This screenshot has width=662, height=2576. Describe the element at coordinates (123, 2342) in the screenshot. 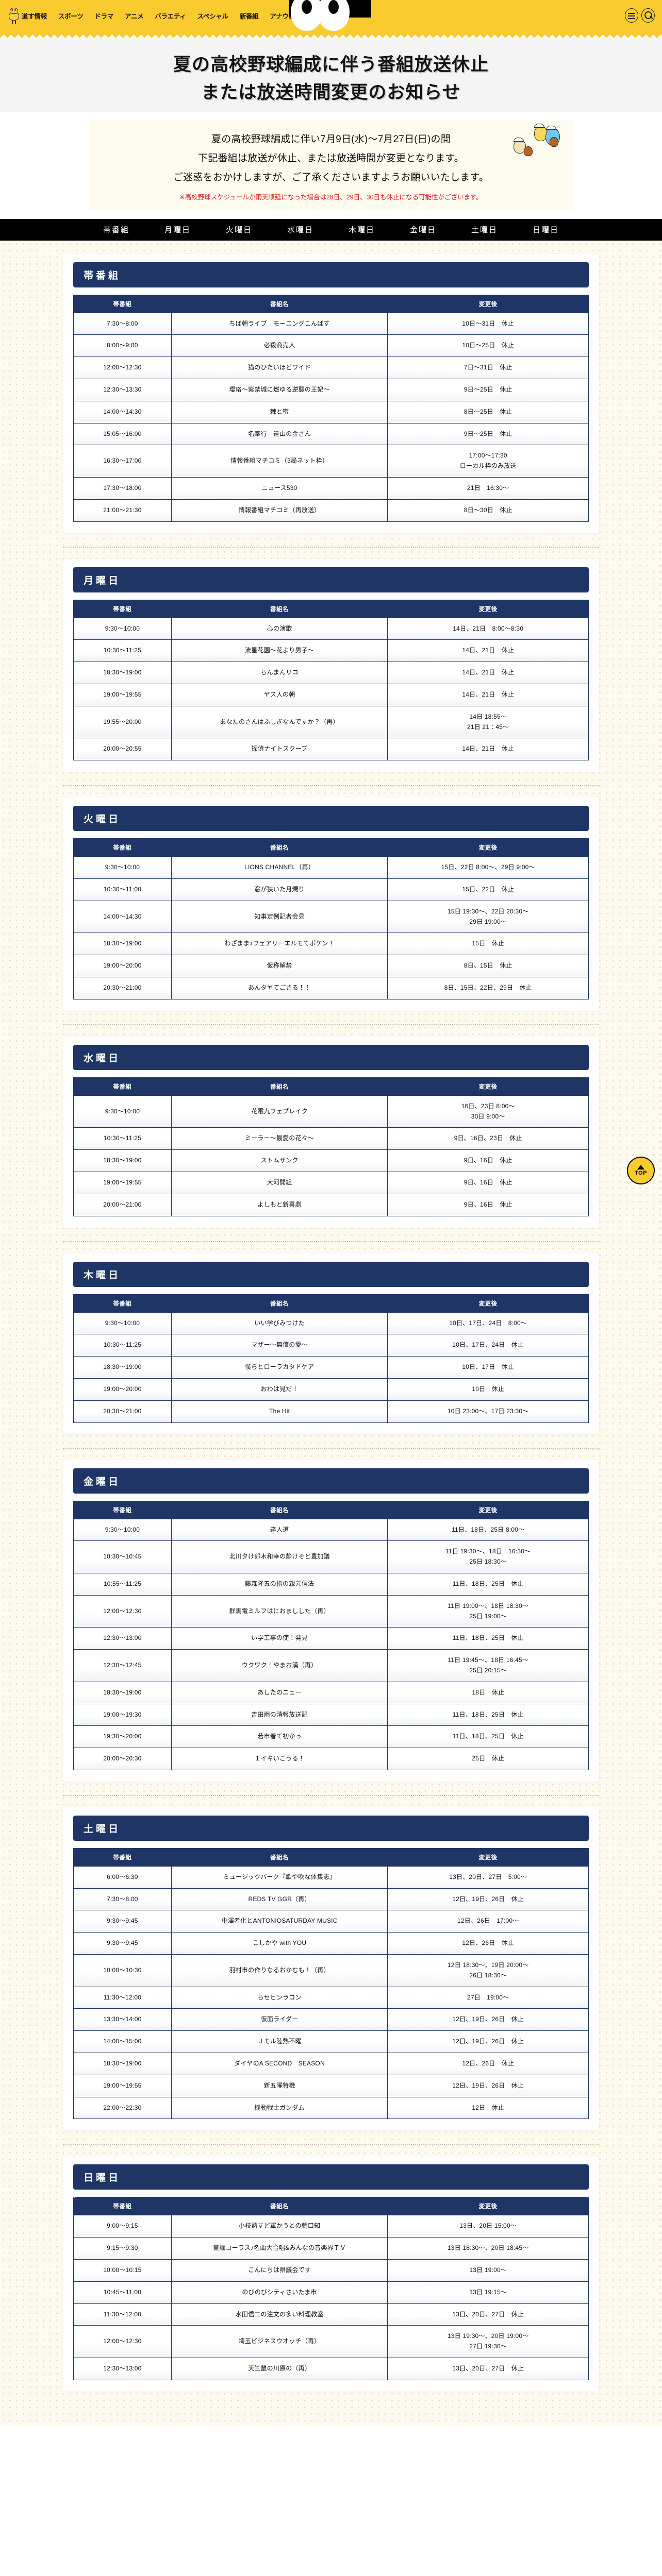

I see `cell-time: 12:00〜12:30` at that location.